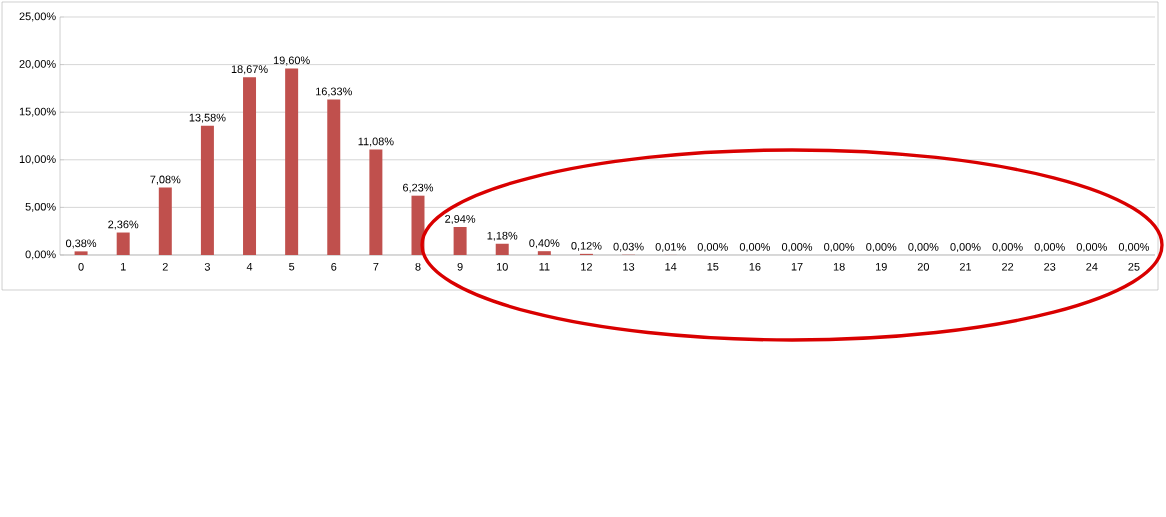  What do you see at coordinates (249, 266) in the screenshot?
I see `x-tick-label: 4` at bounding box center [249, 266].